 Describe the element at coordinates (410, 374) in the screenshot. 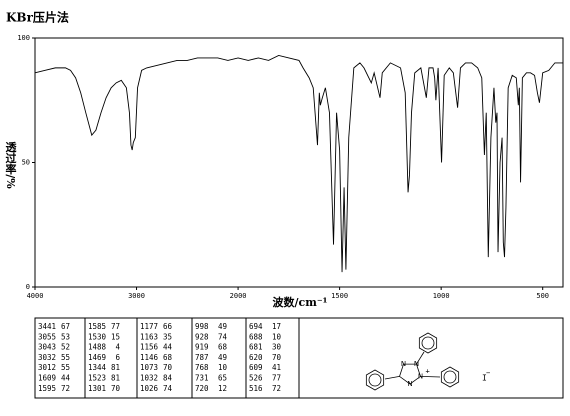

I see `triazole-ring` at that location.